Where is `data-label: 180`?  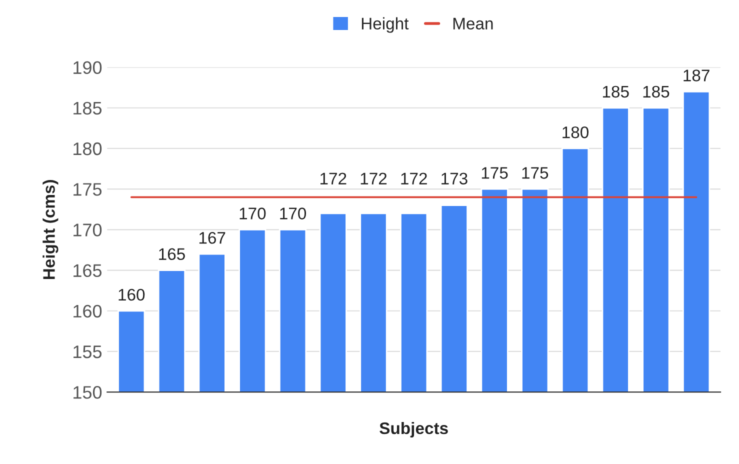 data-label: 180 is located at coordinates (575, 132).